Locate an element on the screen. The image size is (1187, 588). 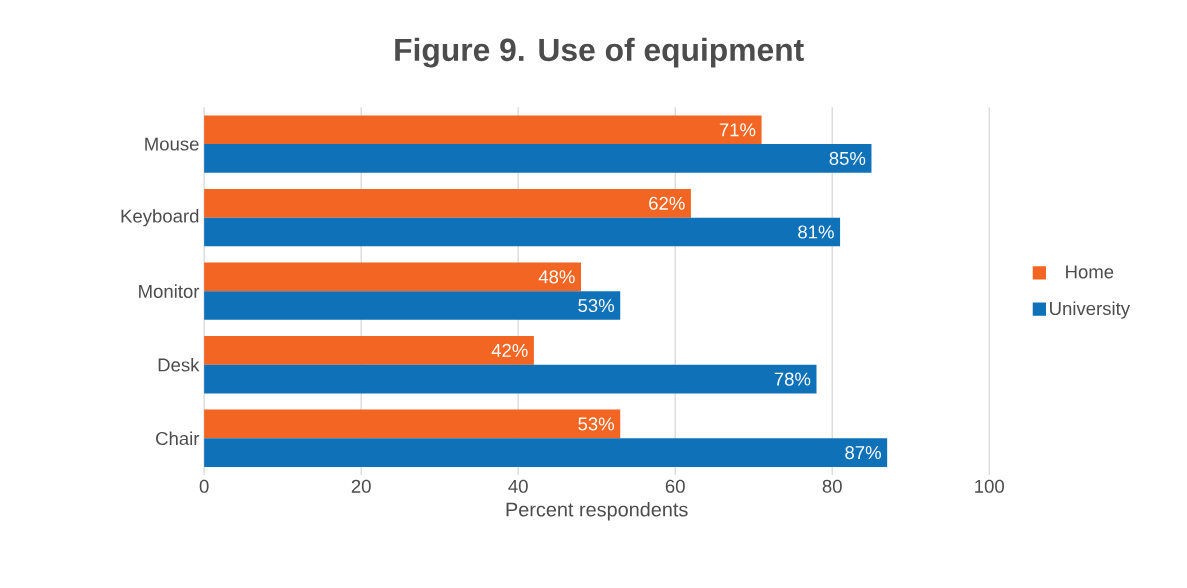
x-tick-label: 40 is located at coordinates (518, 486).